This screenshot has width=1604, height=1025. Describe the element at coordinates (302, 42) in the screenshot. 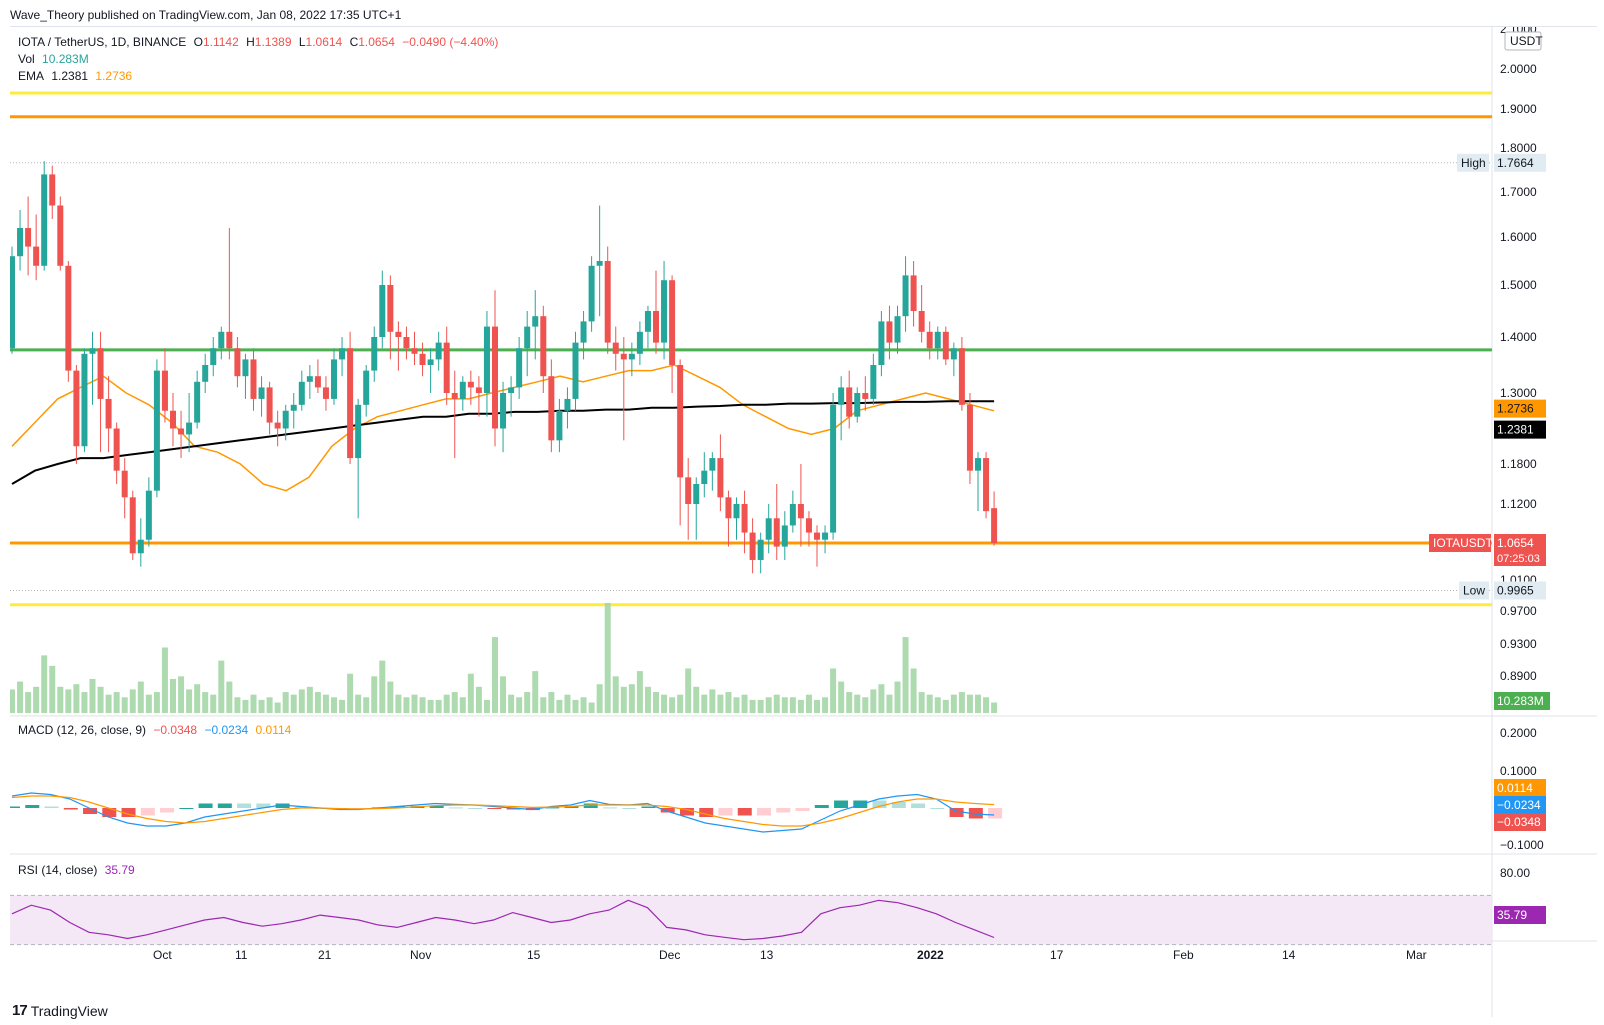

I see `low-label: L` at that location.